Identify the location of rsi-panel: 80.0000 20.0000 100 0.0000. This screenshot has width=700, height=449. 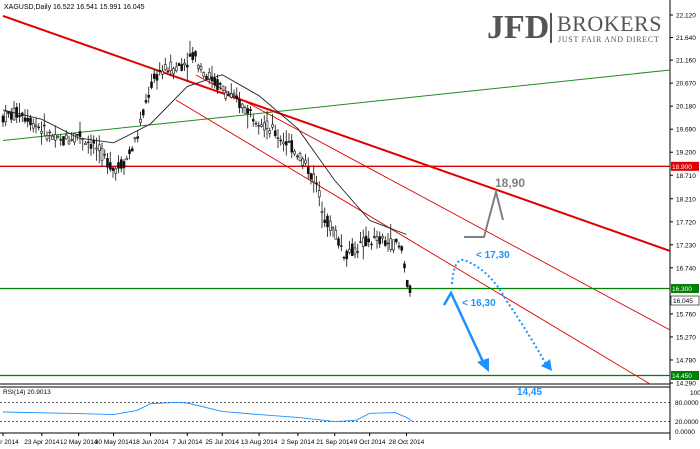
(350, 413).